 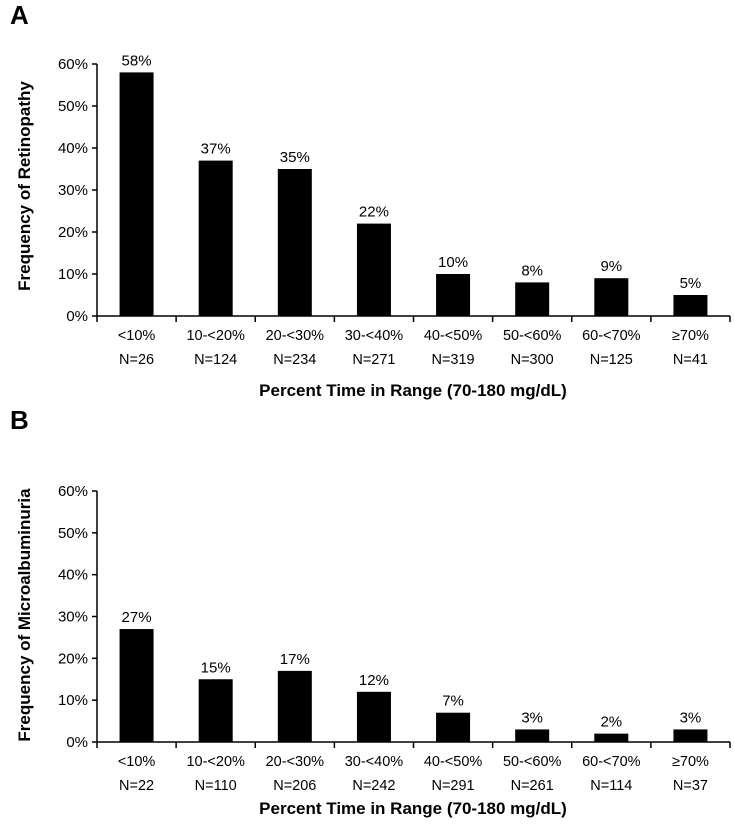 I want to click on x-tick-n-label: N=206, so click(x=294, y=786).